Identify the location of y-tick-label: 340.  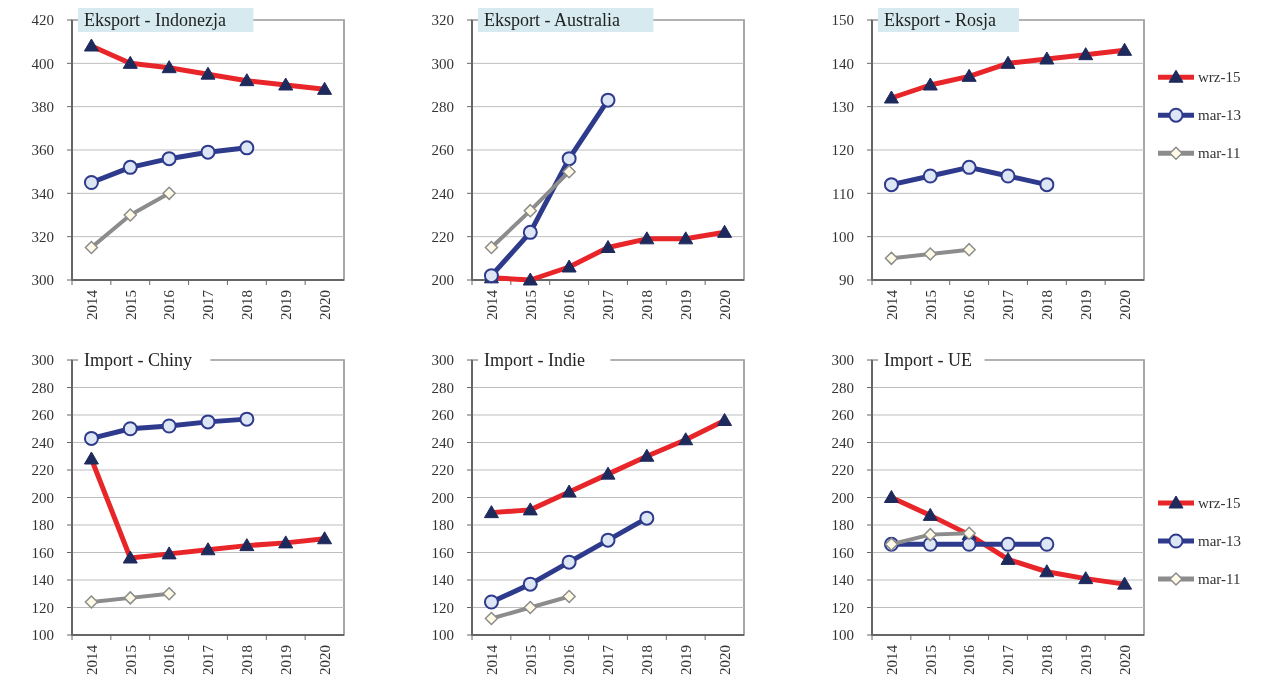
(42, 193).